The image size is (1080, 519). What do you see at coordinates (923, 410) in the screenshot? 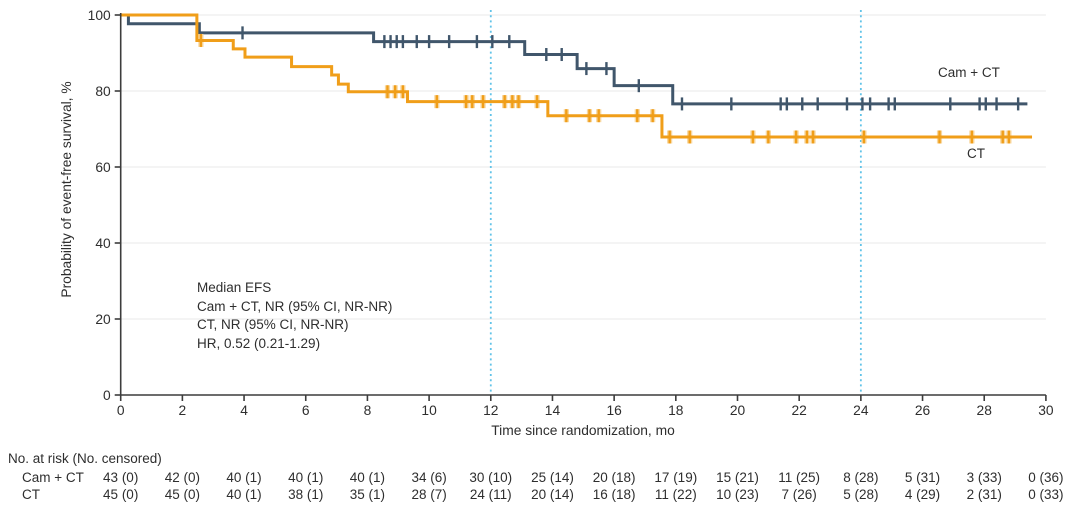
I see `x-tick-label: 26` at bounding box center [923, 410].